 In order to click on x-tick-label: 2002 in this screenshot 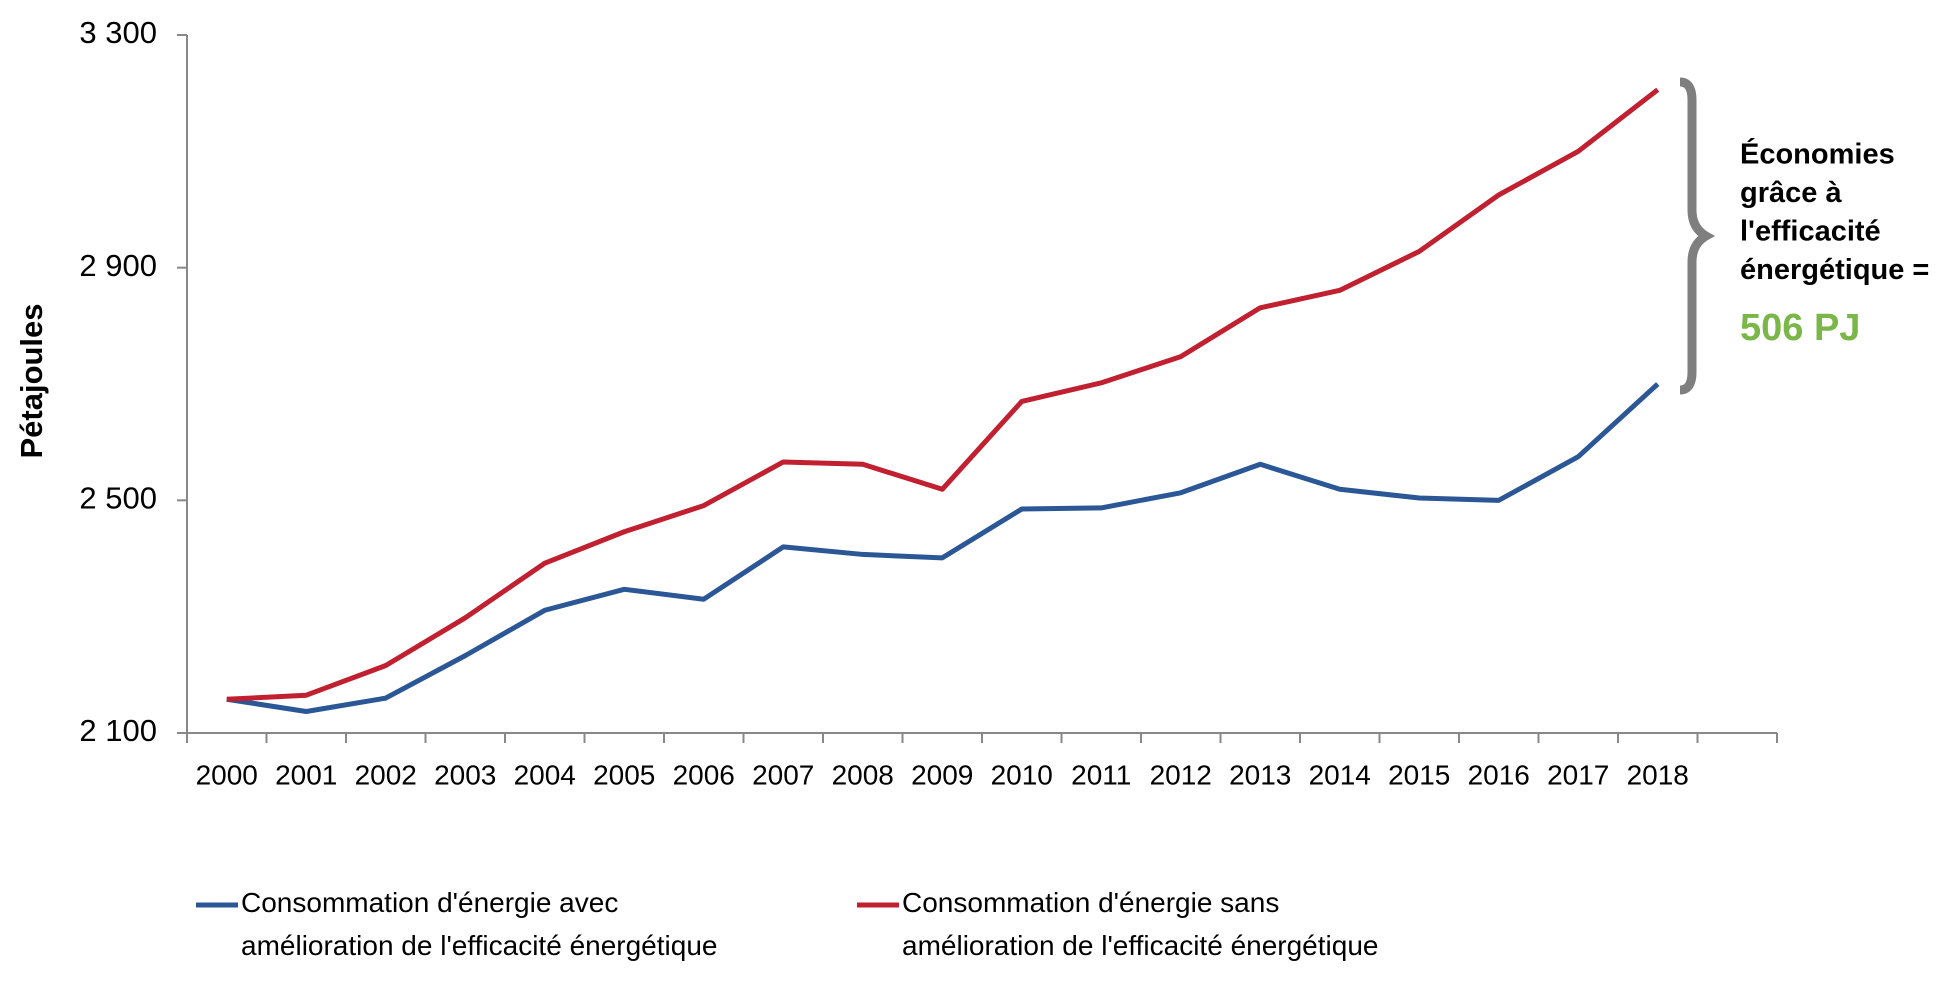, I will do `click(386, 774)`.